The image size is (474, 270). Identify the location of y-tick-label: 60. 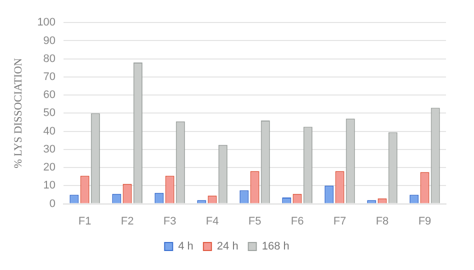
(49, 95).